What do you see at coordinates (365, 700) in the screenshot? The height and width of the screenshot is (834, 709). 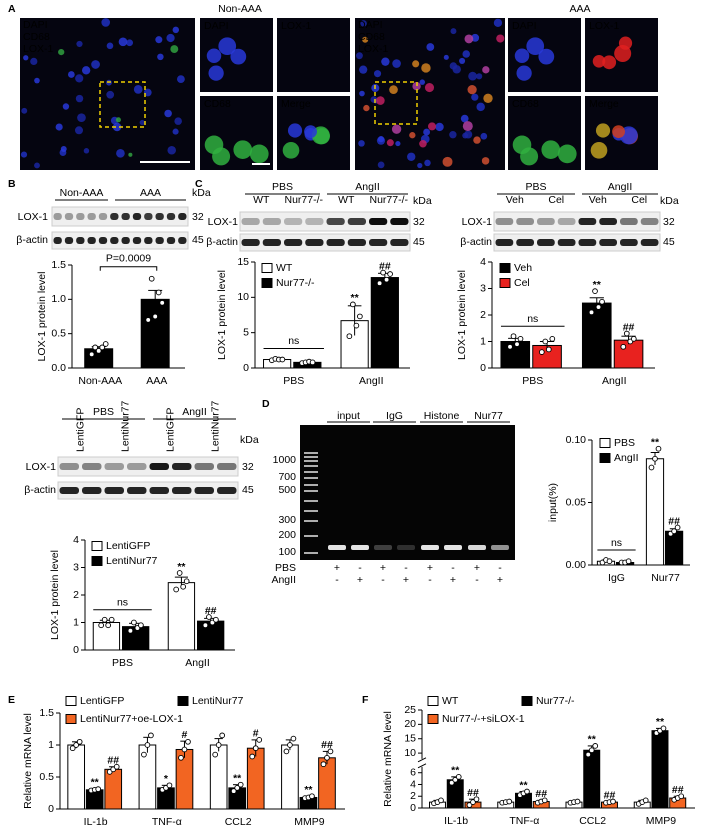 I see `panel-letter: F` at bounding box center [365, 700].